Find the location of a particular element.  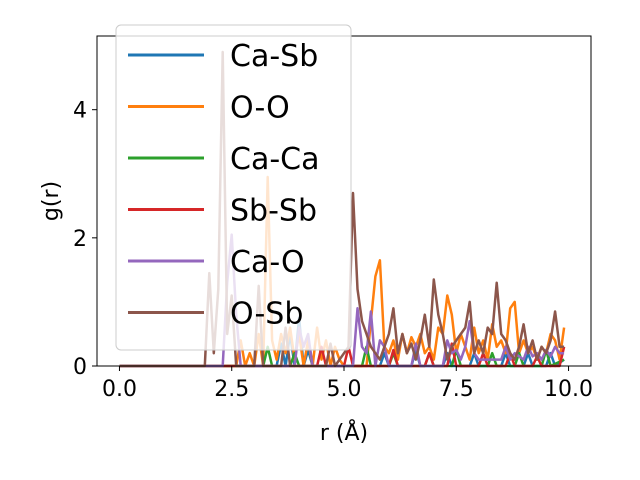

x-tick-label: 0.0 is located at coordinates (119, 389).